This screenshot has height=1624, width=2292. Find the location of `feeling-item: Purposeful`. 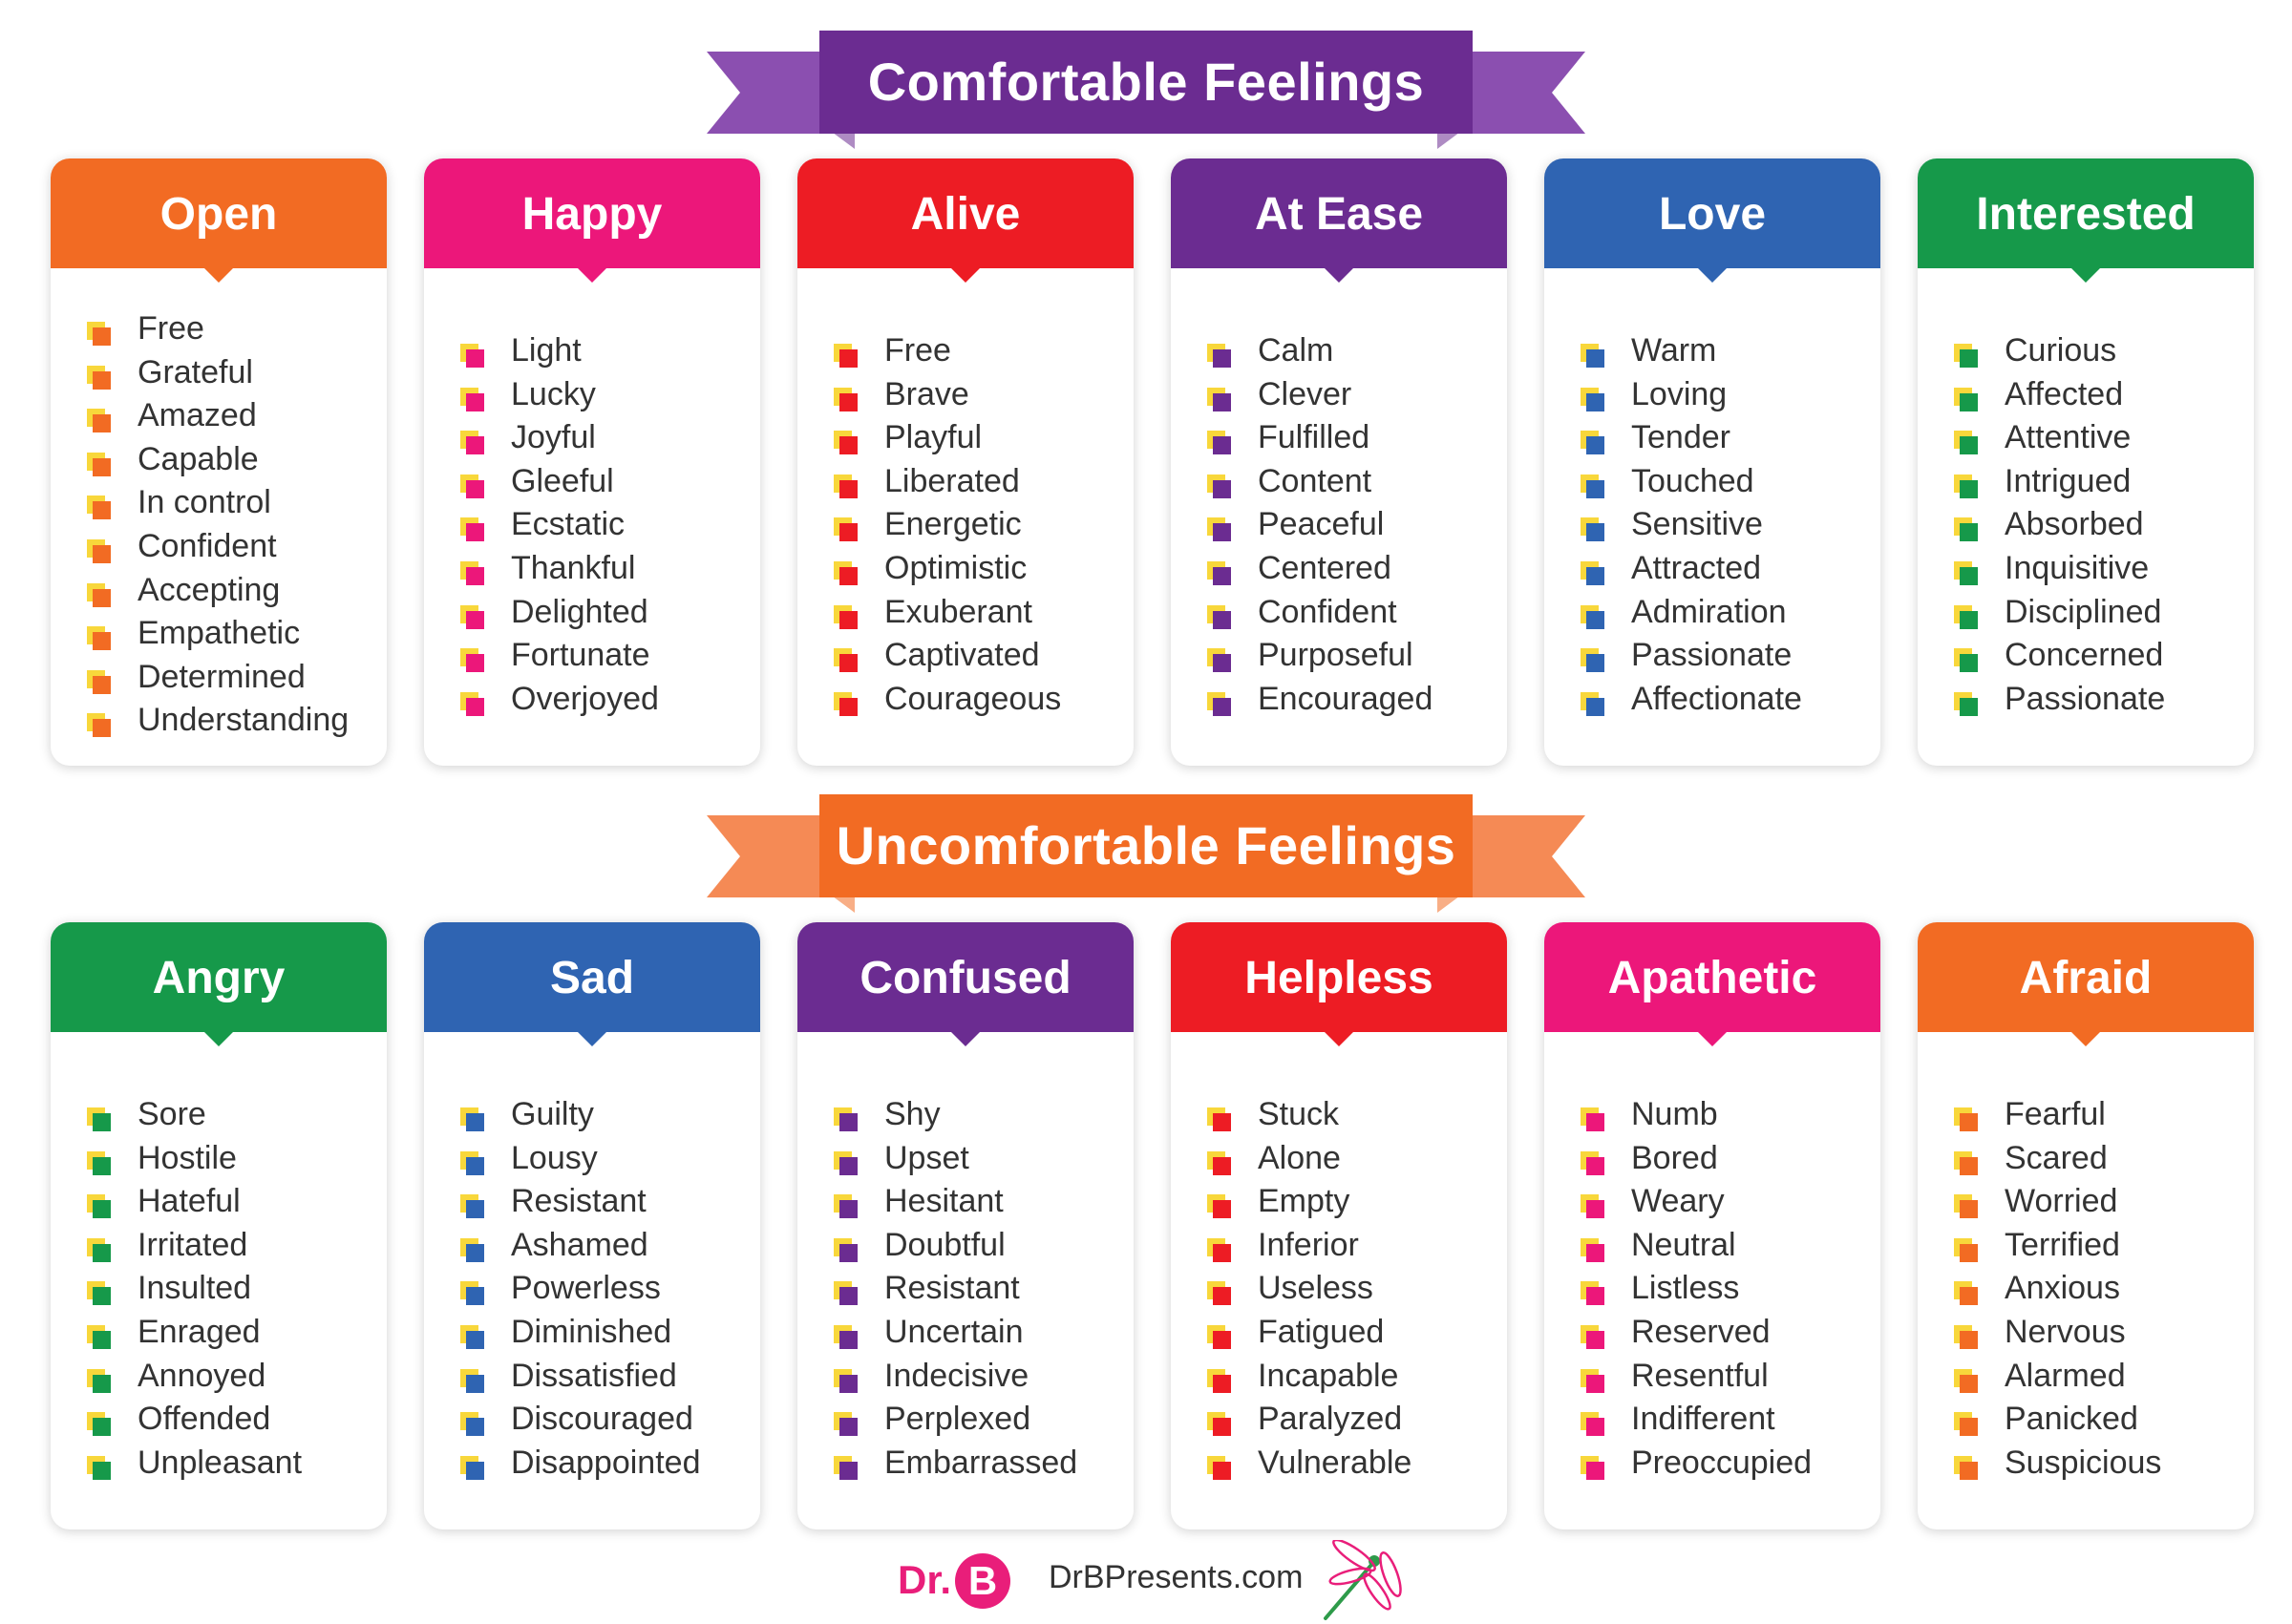

feeling-item: Purposeful is located at coordinates (1357, 656).